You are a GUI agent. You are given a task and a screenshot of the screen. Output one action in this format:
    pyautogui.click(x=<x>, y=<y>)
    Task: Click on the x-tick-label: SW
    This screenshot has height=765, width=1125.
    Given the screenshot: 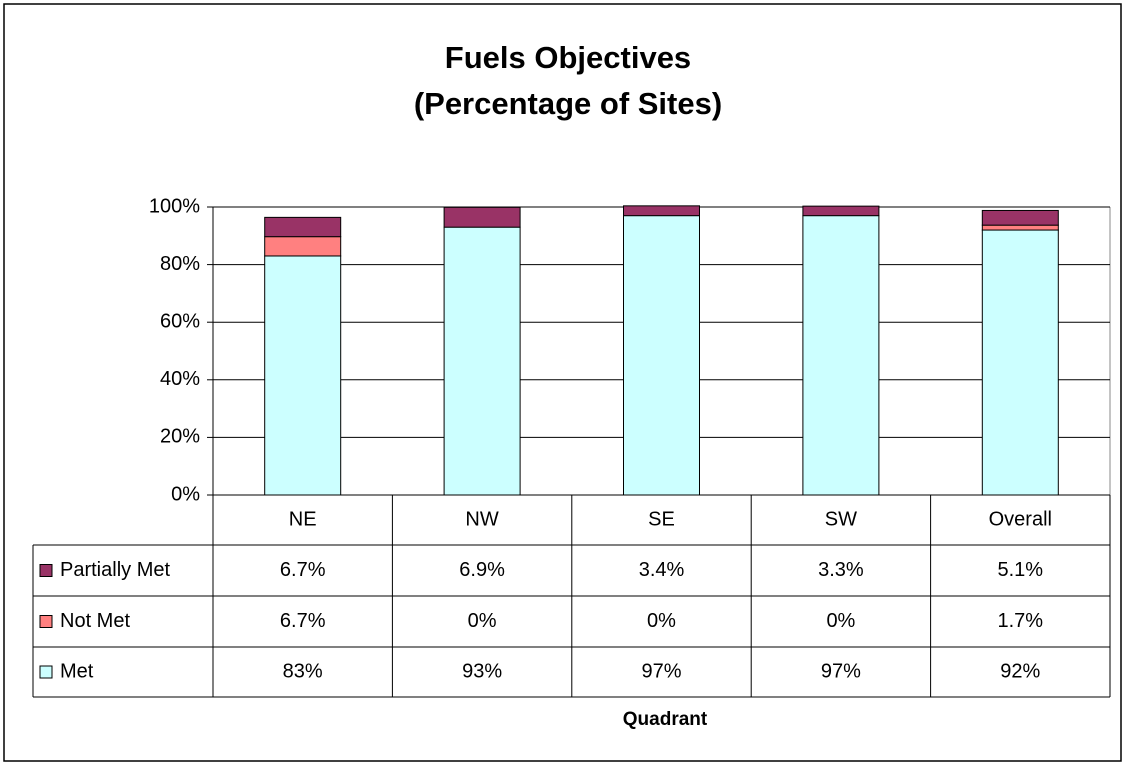 What is the action you would take?
    pyautogui.click(x=841, y=519)
    